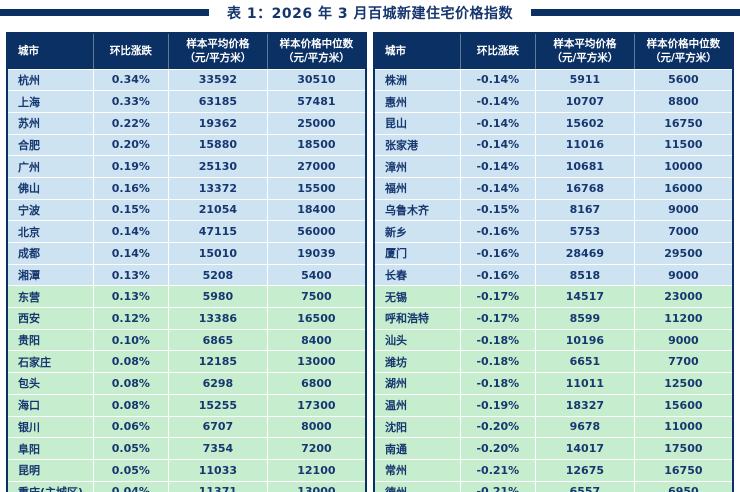 The height and width of the screenshot is (492, 740). I want to click on city-cell: 银川, so click(50, 427).